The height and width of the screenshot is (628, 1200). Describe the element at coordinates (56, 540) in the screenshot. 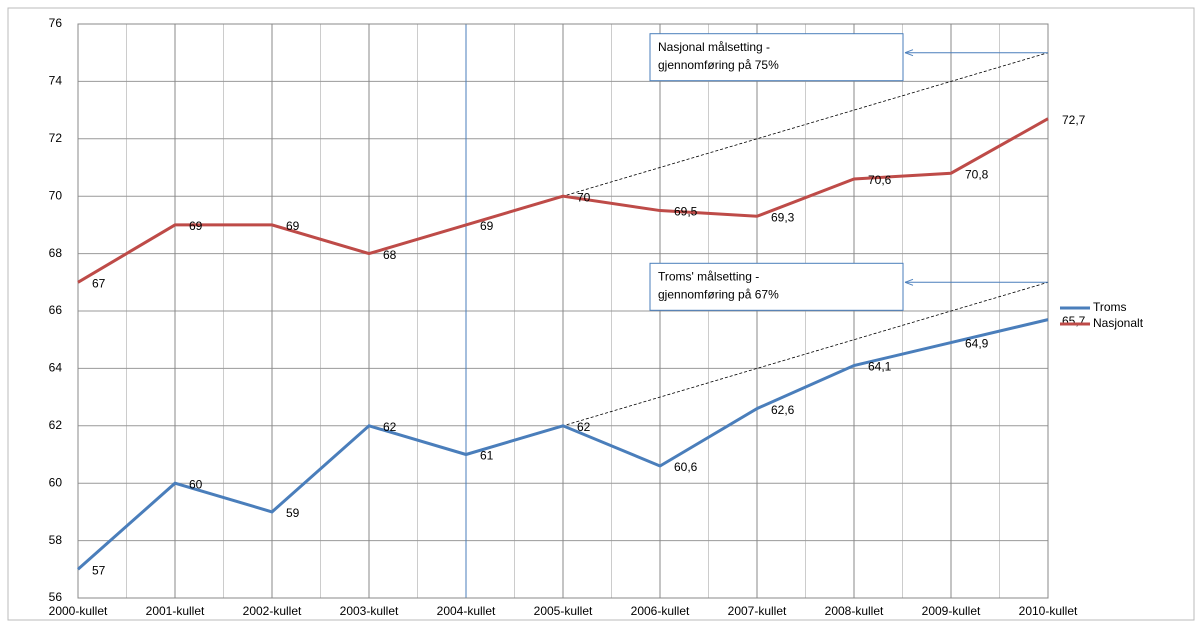

I see `y-tick-label: 58` at that location.